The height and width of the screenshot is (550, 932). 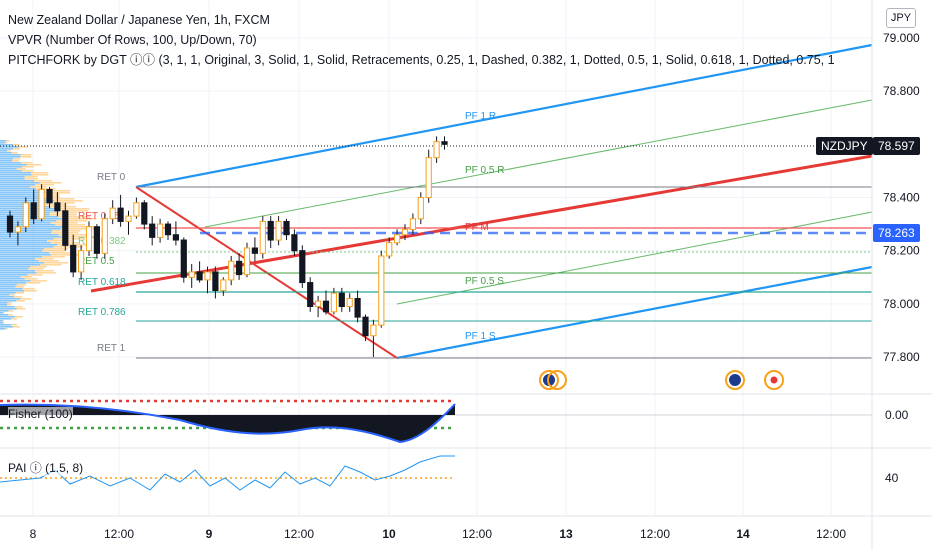 What do you see at coordinates (132, 40) in the screenshot?
I see `vpvr-legend: VPVR (Number Of Rows, 100, Up/Down, 70)` at bounding box center [132, 40].